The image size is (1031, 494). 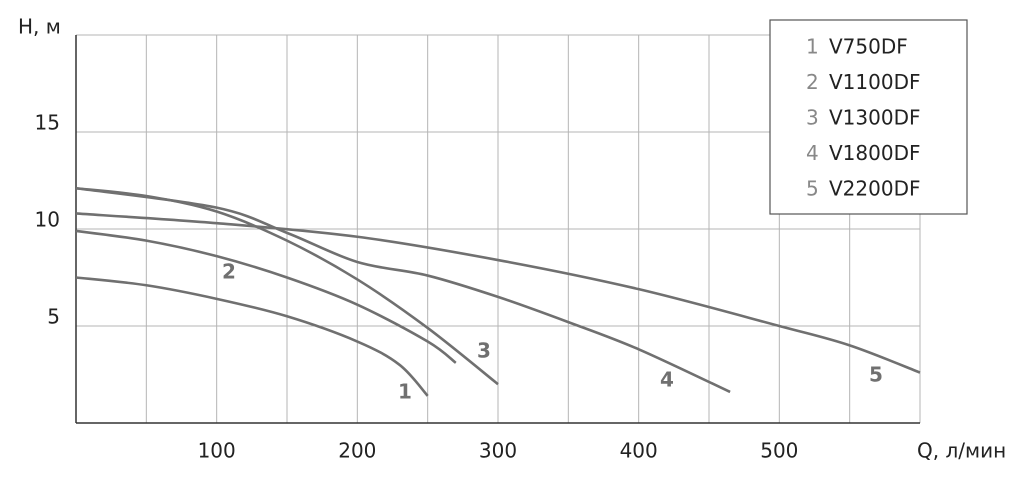 What do you see at coordinates (868, 47) in the screenshot?
I see `legend-name: V750DF` at bounding box center [868, 47].